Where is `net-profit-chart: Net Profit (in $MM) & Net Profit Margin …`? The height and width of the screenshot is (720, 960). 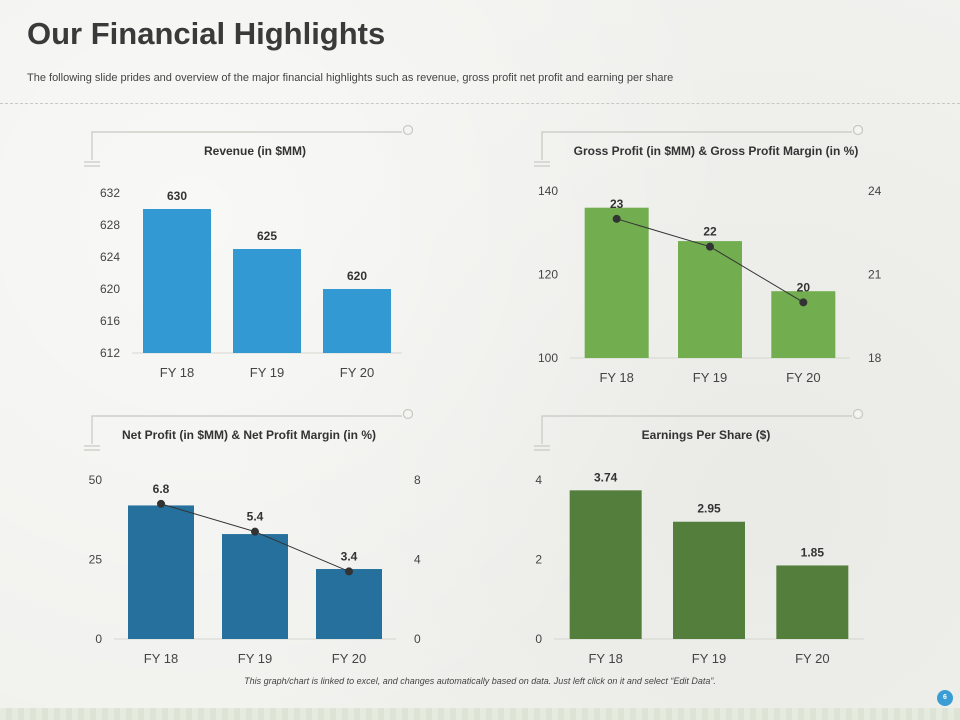
net-profit-chart: Net Profit (in $MM) & Net Profit Margin … is located at coordinates (250, 539).